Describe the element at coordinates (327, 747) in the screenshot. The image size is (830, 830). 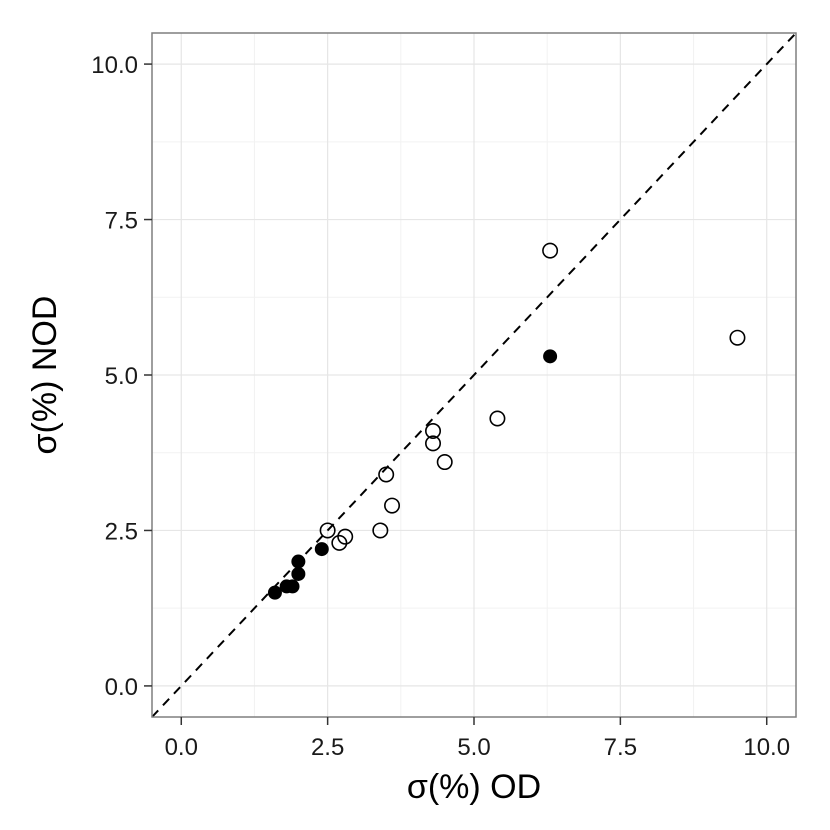
I see `x-tick-label: 2.5` at that location.